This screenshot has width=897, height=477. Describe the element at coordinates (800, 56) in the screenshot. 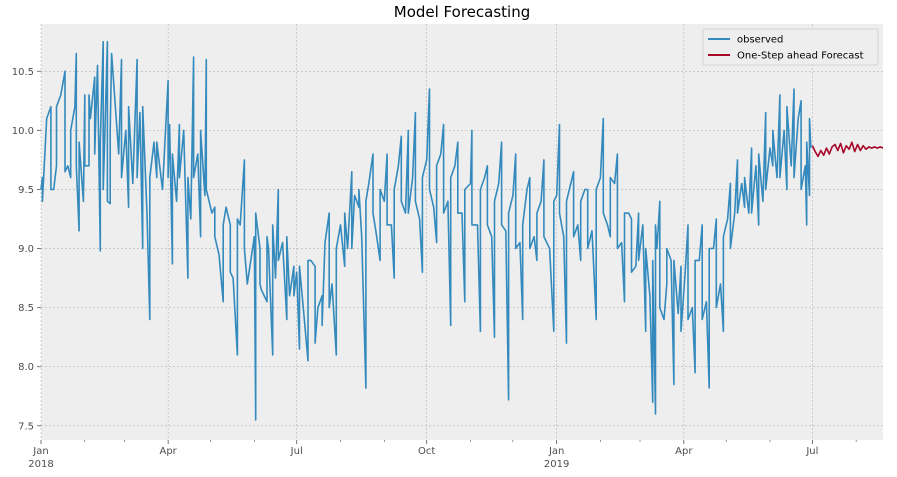

I see `legend-label: One-Step ahead Forecast` at that location.